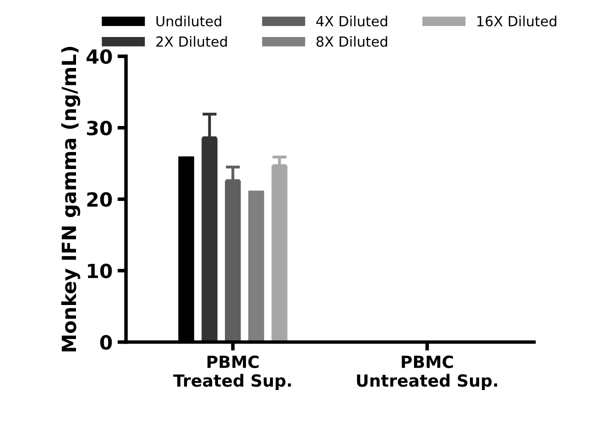 The image size is (600, 433). I want to click on y-tick-label: 30, so click(99, 128).